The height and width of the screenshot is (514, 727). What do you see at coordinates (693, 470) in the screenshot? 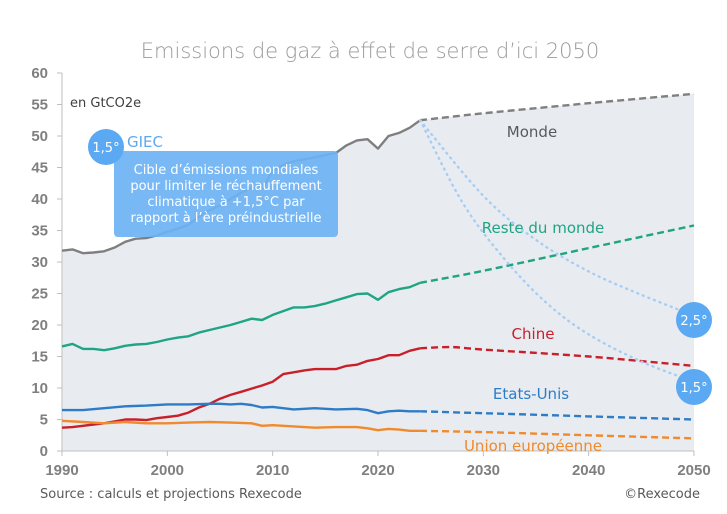
I see `x-tick-label: 2050` at bounding box center [693, 470].